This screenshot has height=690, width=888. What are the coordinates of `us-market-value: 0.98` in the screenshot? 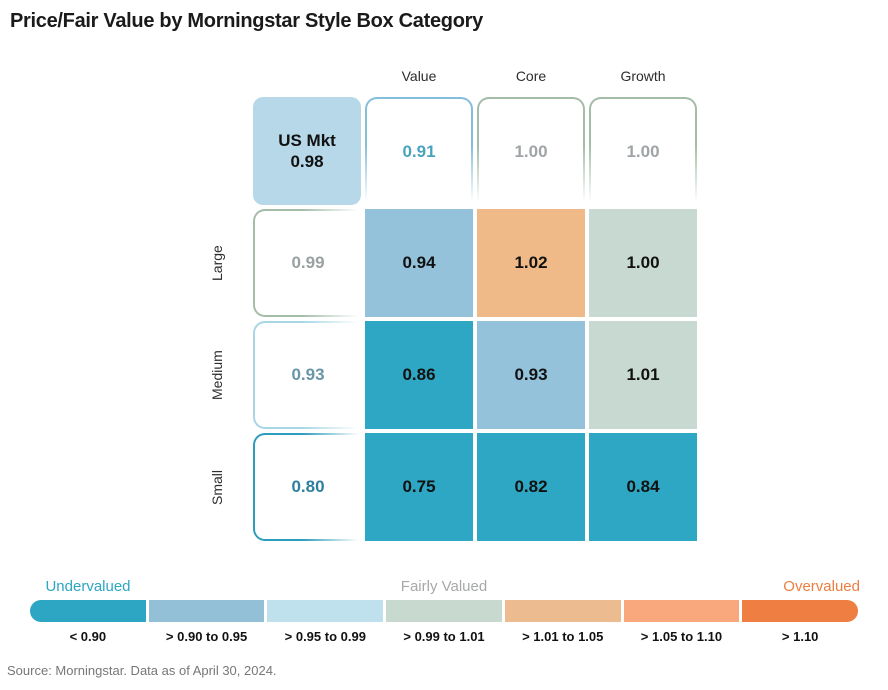 It's located at (307, 161).